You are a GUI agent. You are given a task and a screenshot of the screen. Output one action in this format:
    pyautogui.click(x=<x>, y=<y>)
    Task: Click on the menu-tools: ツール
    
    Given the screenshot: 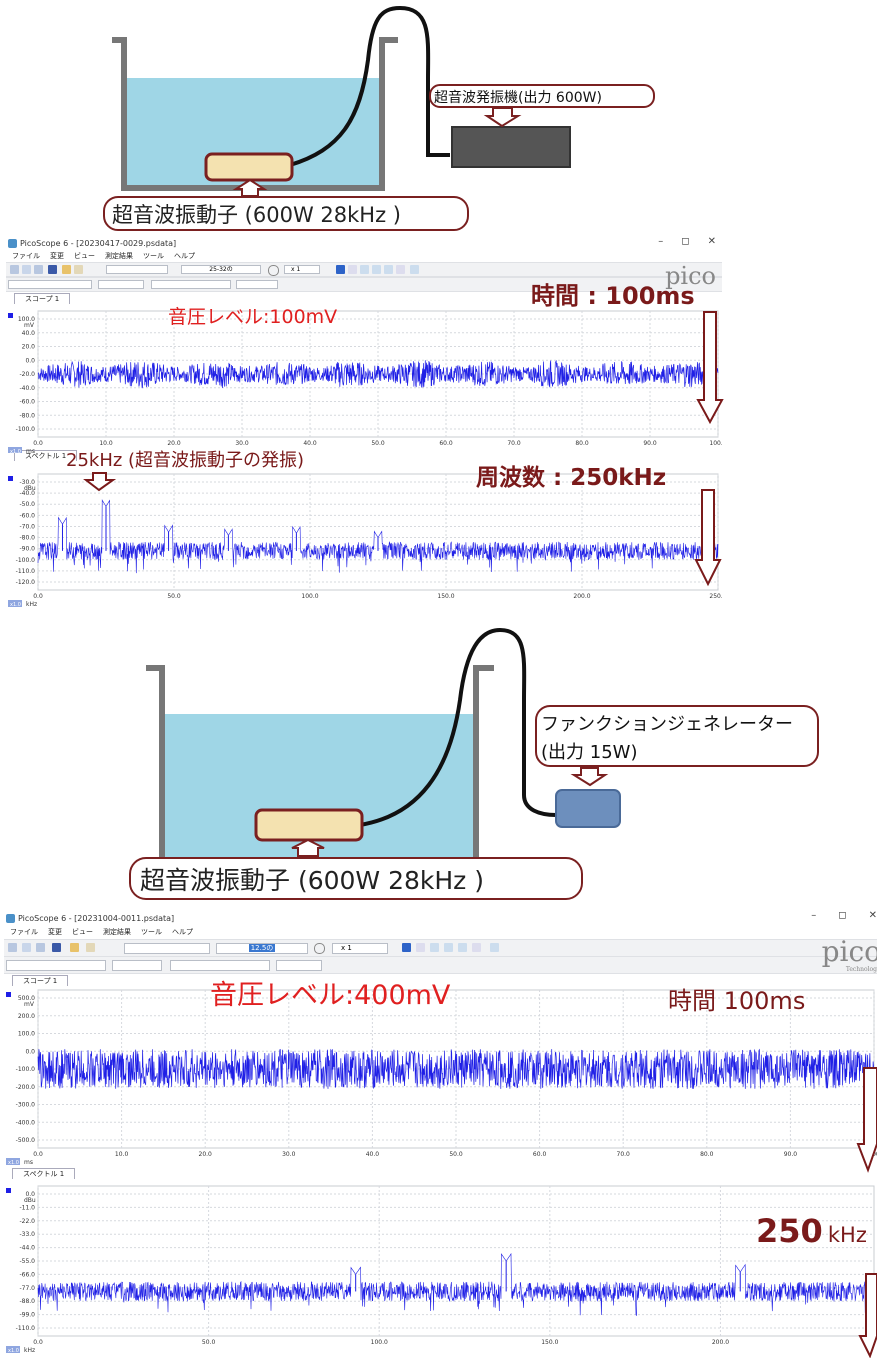 What is the action you would take?
    pyautogui.click(x=153, y=255)
    